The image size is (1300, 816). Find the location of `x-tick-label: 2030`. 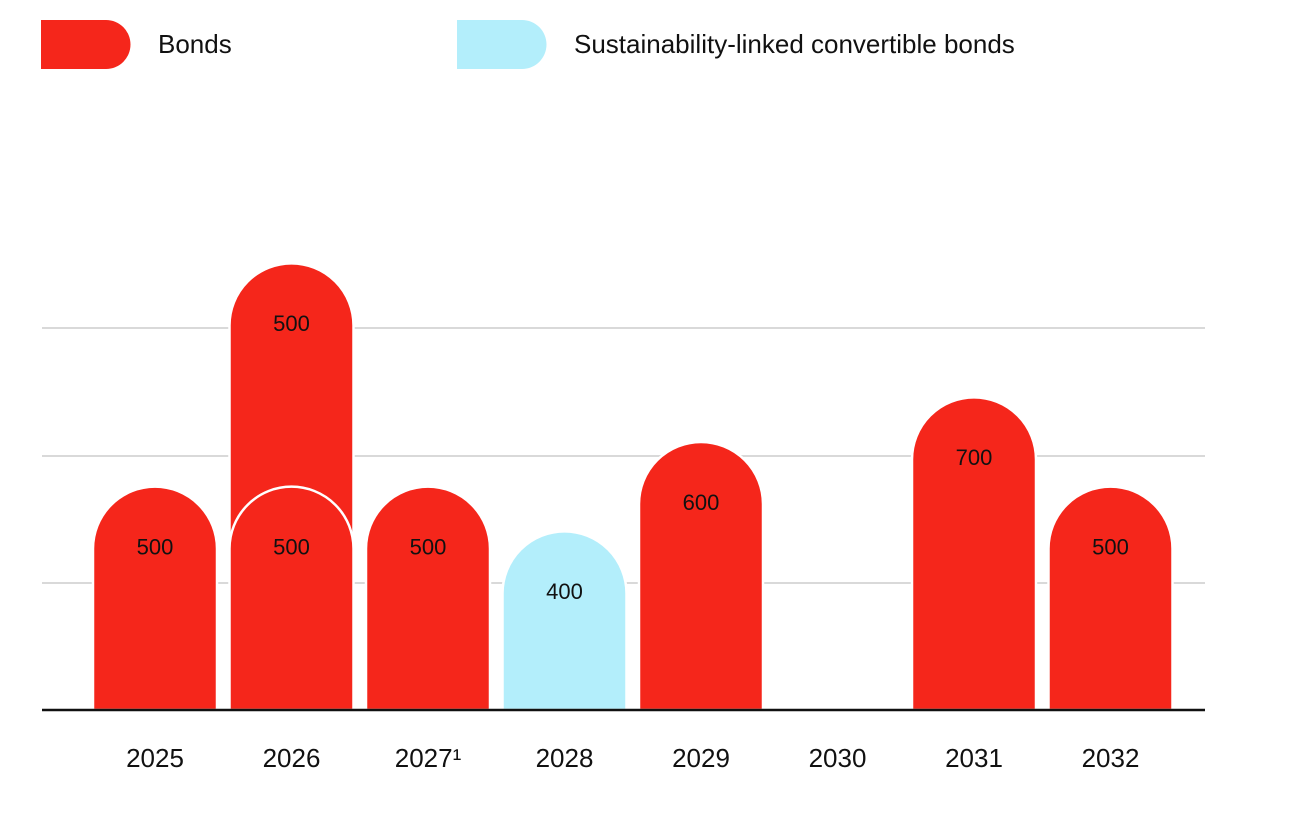

x-tick-label: 2030 is located at coordinates (838, 758).